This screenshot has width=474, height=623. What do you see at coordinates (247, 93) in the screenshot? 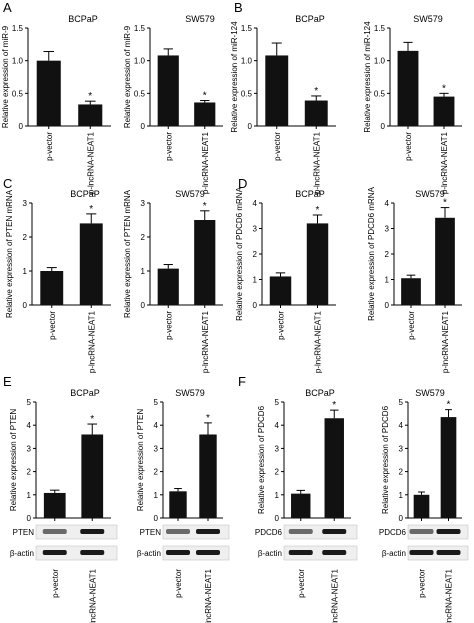
I see `y-tick-label: 0.5` at bounding box center [247, 93].